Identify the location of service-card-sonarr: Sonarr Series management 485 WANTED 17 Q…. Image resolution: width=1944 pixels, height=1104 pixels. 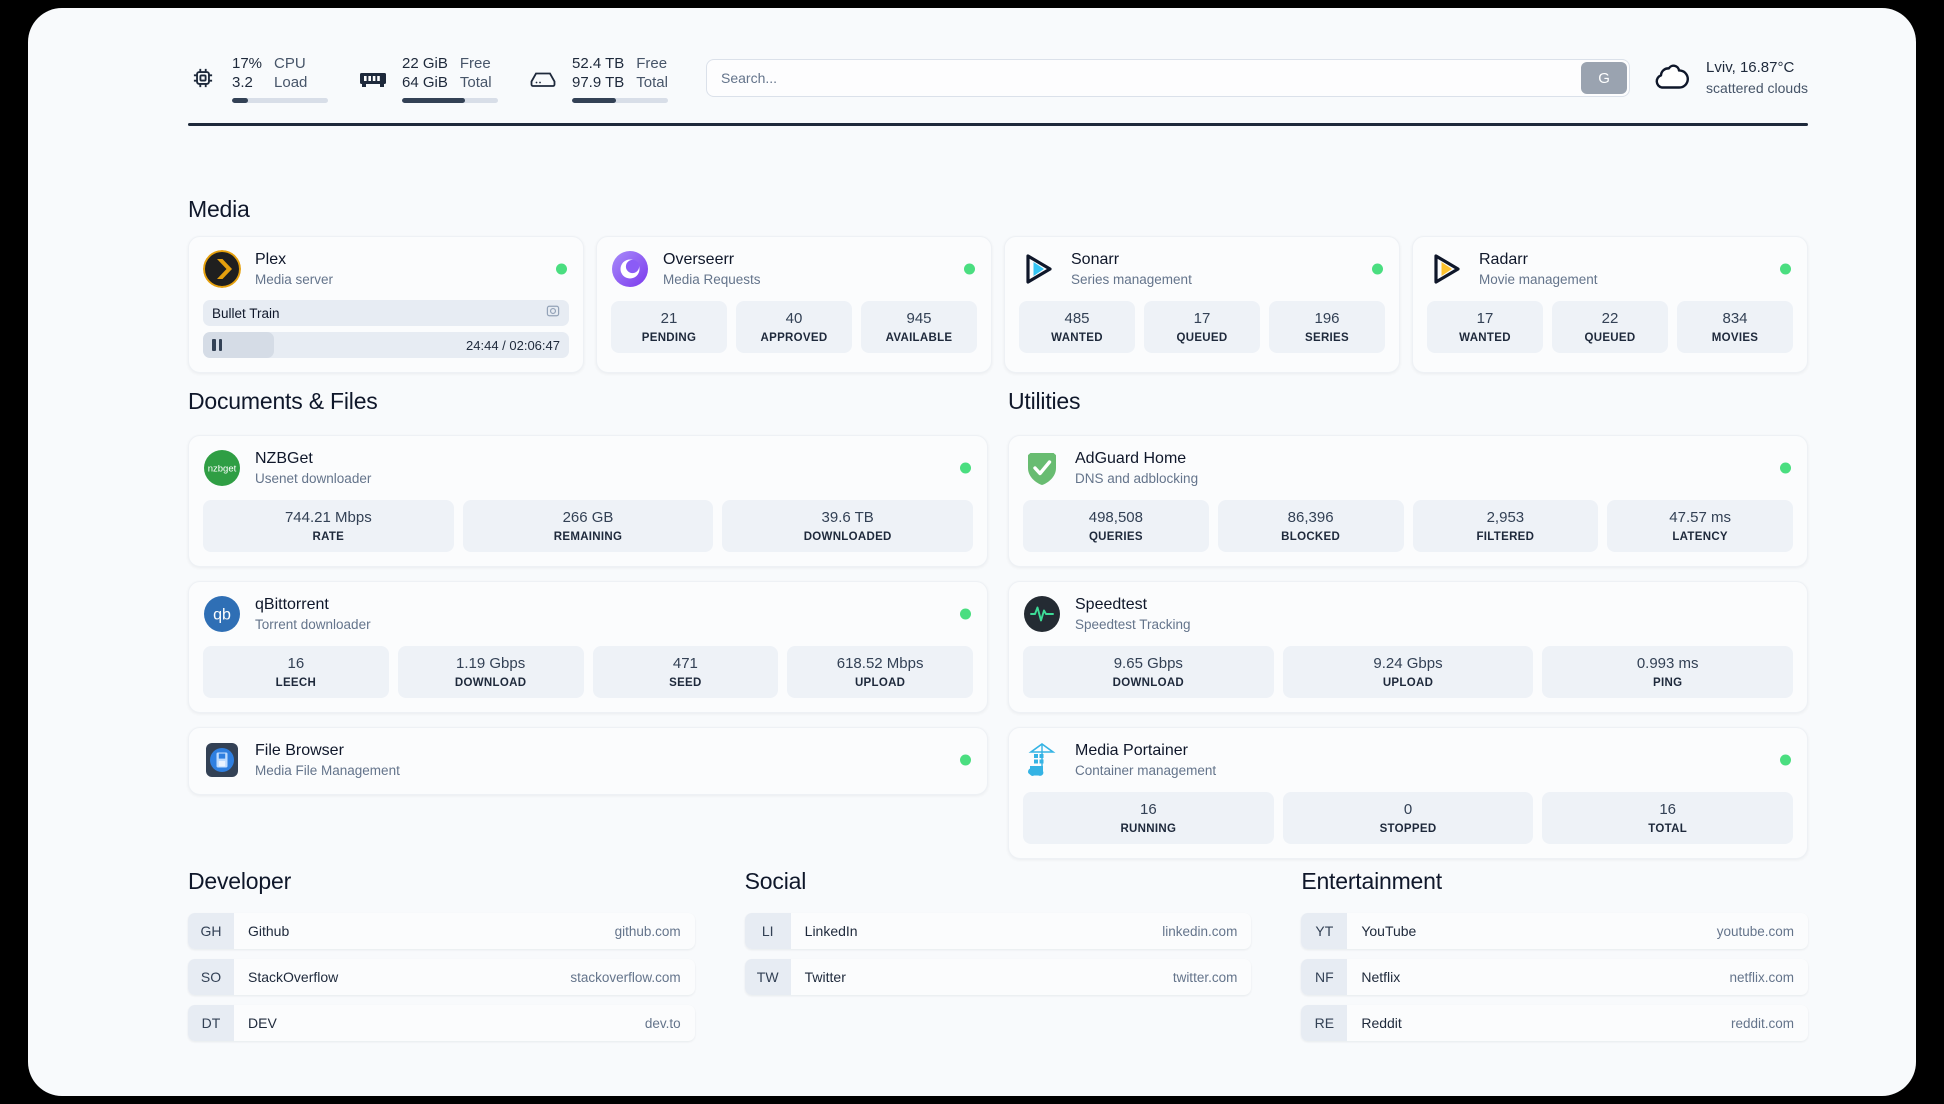
(1202, 304).